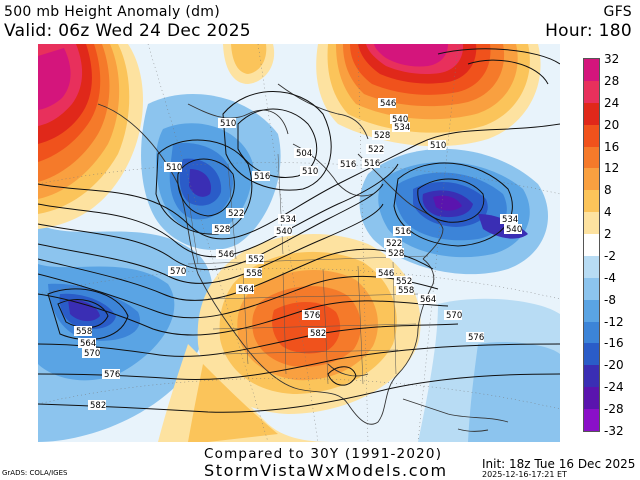 The width and height of the screenshot is (640, 480). Describe the element at coordinates (614, 409) in the screenshot. I see `colorbar-label: -28` at that location.